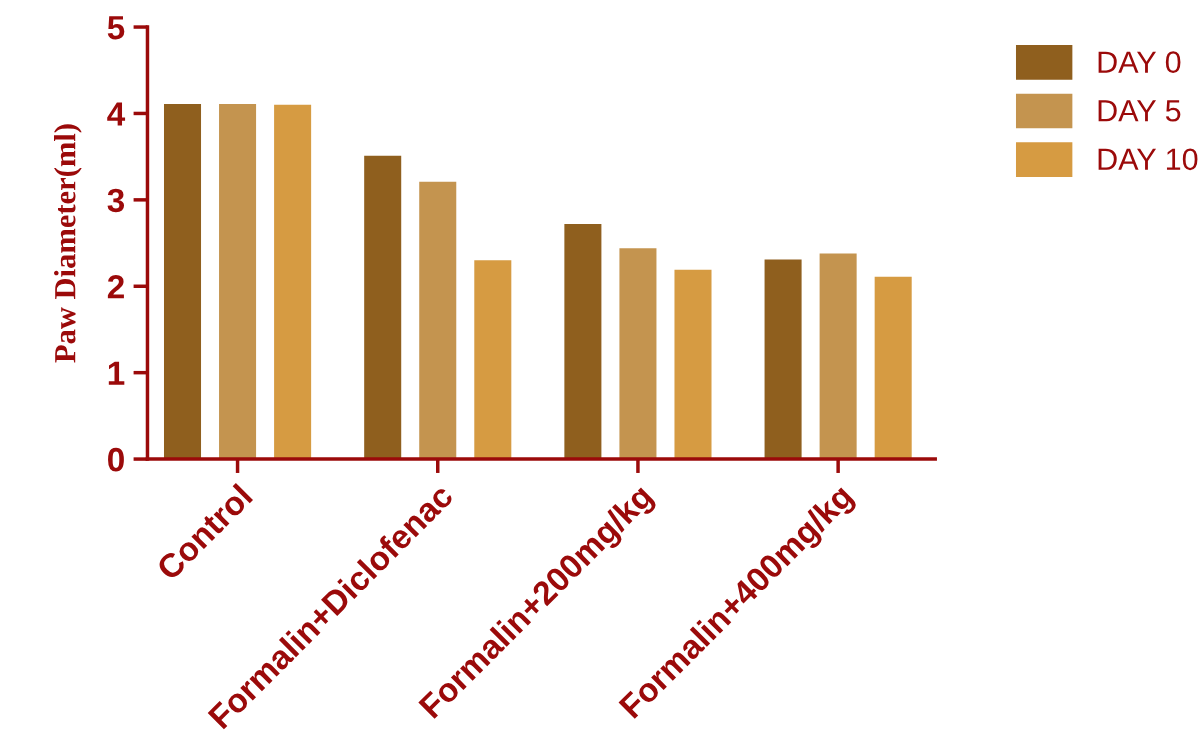 This screenshot has height=731, width=1199. I want to click on y-tick-label: 3, so click(116, 200).